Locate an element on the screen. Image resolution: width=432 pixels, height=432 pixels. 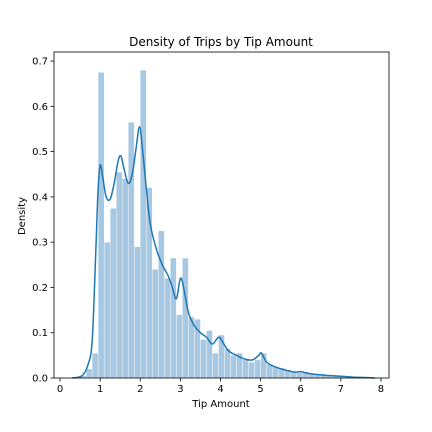
y-tick-label: 0.4 is located at coordinates (40, 197).